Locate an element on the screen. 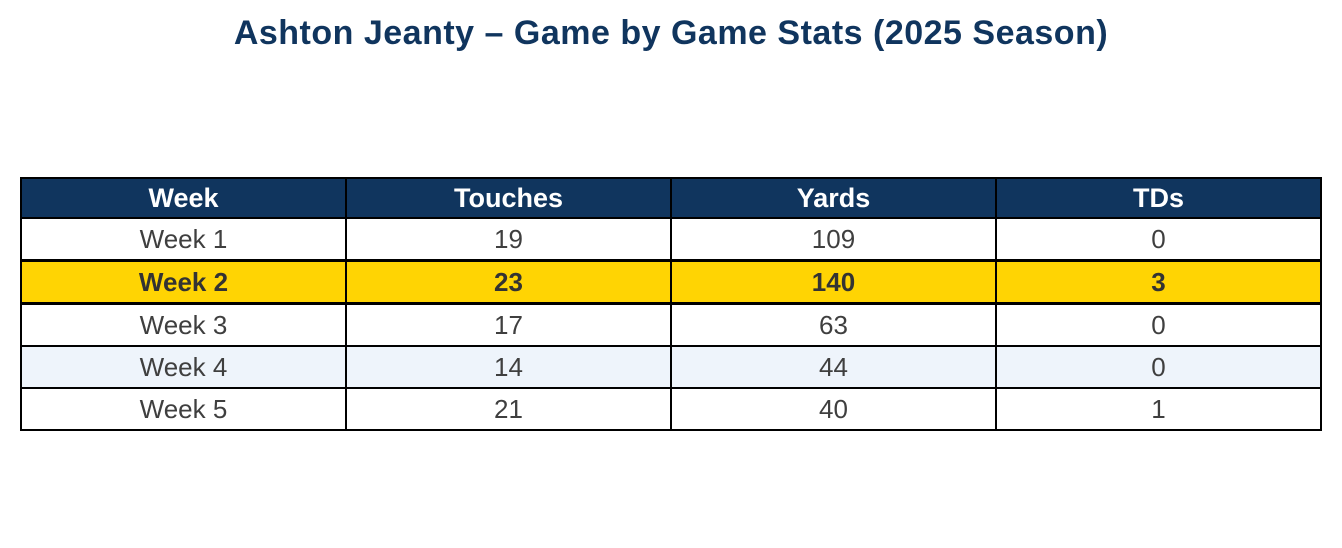  cell-touches: 23 is located at coordinates (508, 282).